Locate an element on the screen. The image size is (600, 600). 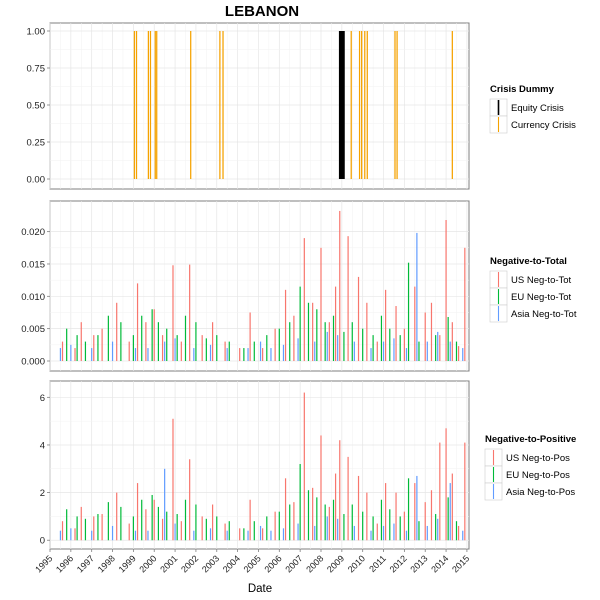
x-axis-title: Date is located at coordinates (260, 589).